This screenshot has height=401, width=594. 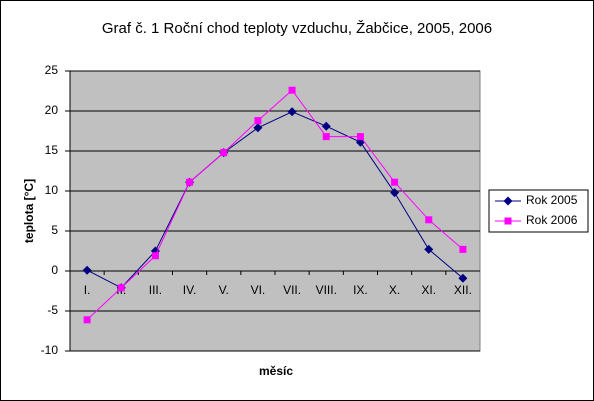 I want to click on x-tick-label: IX., so click(x=360, y=290).